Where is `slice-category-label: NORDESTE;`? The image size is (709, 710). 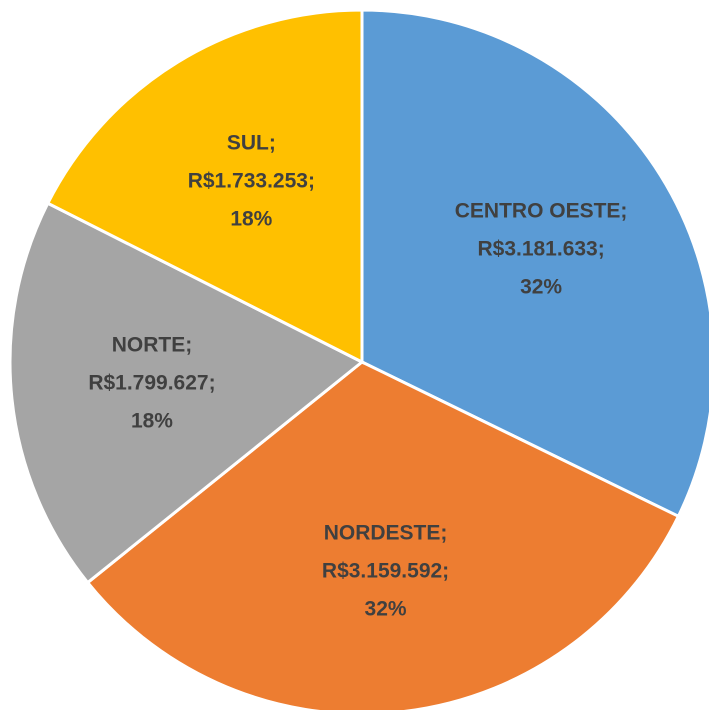 slice-category-label: NORDESTE; is located at coordinates (386, 532).